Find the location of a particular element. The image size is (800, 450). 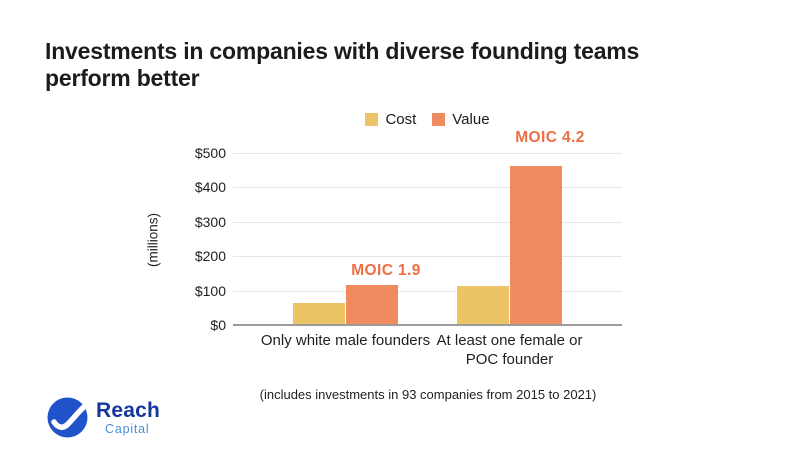

y-axis-ticks: $0 $100 $200 $300 $400 $500 is located at coordinates (113, 239).